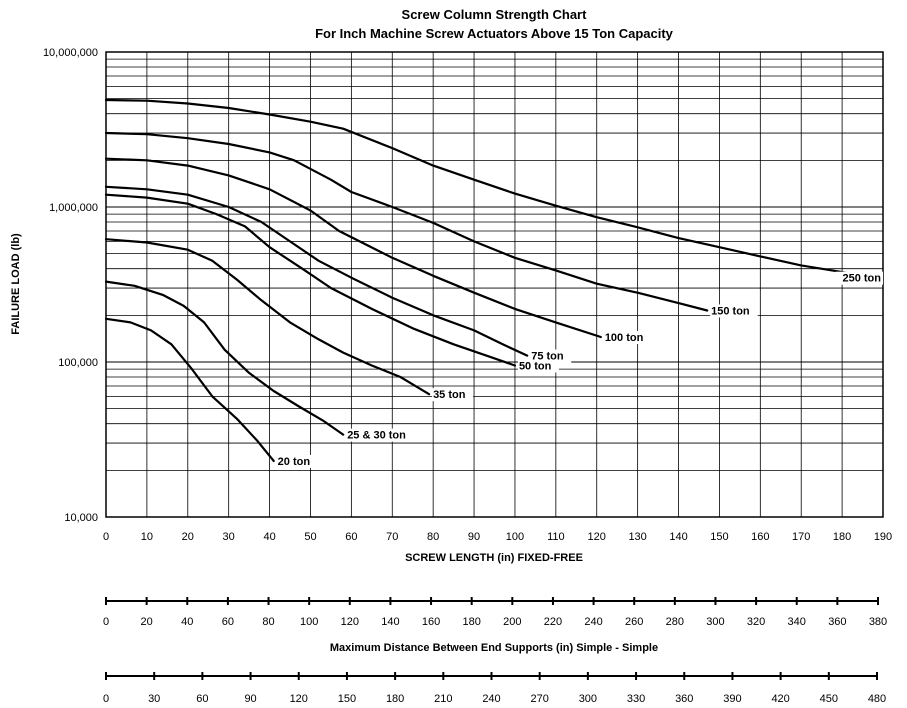  What do you see at coordinates (73, 208) in the screenshot?
I see `y-tick-label: 1,000,000` at bounding box center [73, 208].